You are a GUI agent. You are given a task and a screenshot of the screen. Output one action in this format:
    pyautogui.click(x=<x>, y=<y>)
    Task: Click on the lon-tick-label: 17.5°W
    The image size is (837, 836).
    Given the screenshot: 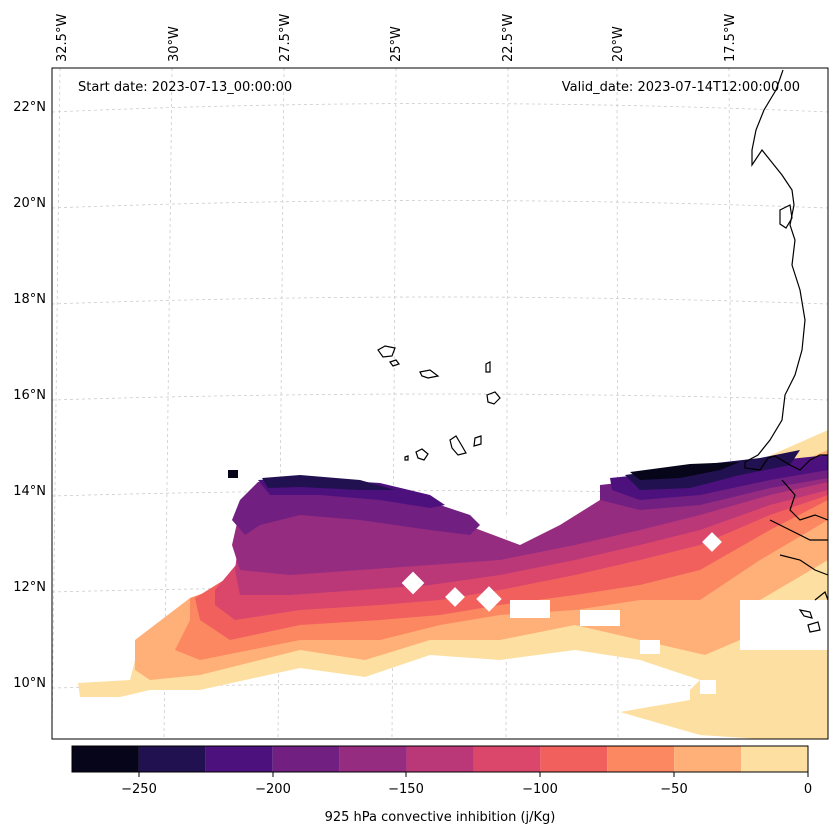 What is the action you would take?
    pyautogui.click(x=730, y=38)
    